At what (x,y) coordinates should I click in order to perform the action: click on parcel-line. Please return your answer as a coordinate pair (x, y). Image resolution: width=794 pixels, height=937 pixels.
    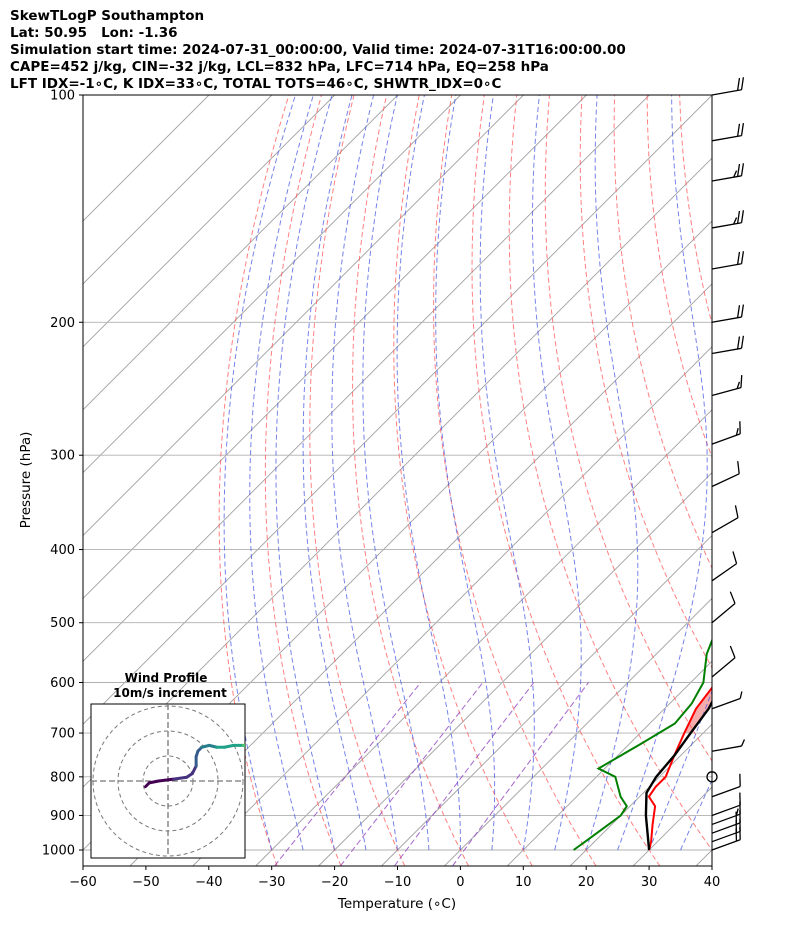
    Looking at the image, I should click on (678, 775).